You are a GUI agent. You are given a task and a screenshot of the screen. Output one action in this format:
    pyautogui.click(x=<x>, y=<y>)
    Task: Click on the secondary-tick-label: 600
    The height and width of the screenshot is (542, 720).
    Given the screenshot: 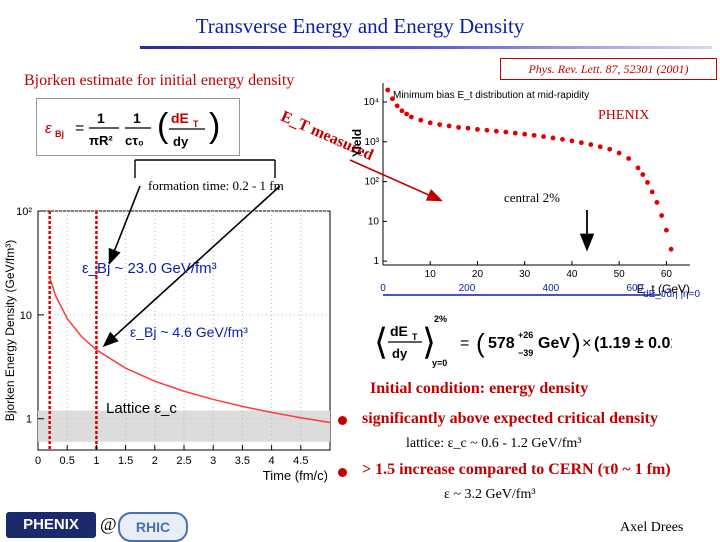 What is the action you would take?
    pyautogui.click(x=634, y=288)
    